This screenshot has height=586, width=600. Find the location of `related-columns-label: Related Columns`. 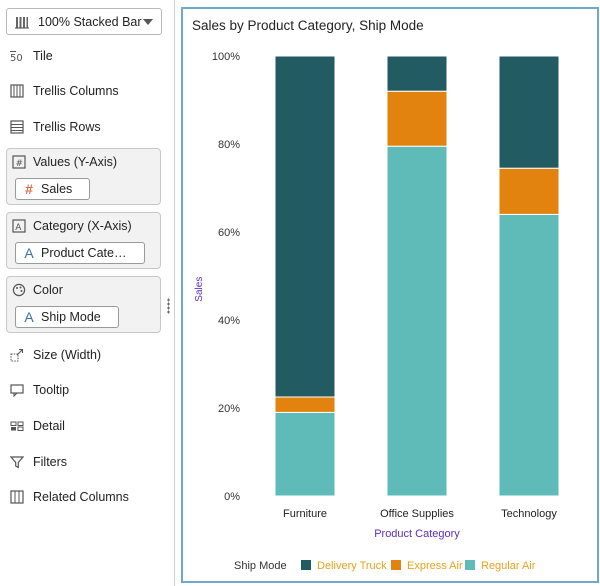

related-columns-label: Related Columns is located at coordinates (81, 497).